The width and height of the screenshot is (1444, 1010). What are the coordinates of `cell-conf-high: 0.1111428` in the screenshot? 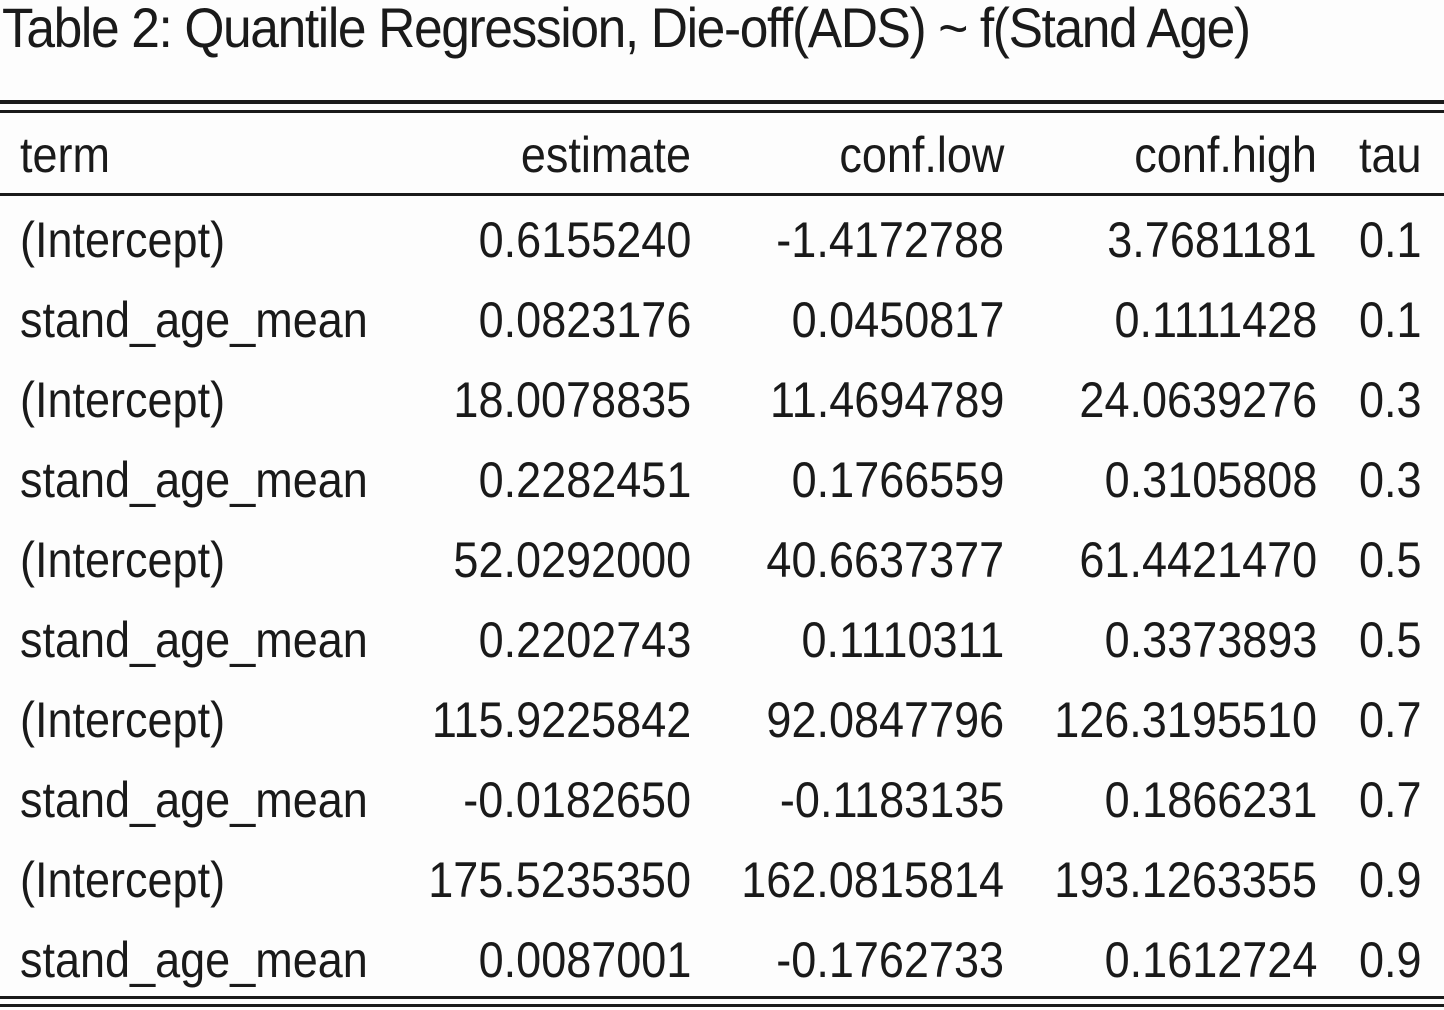 It's located at (1215, 320).